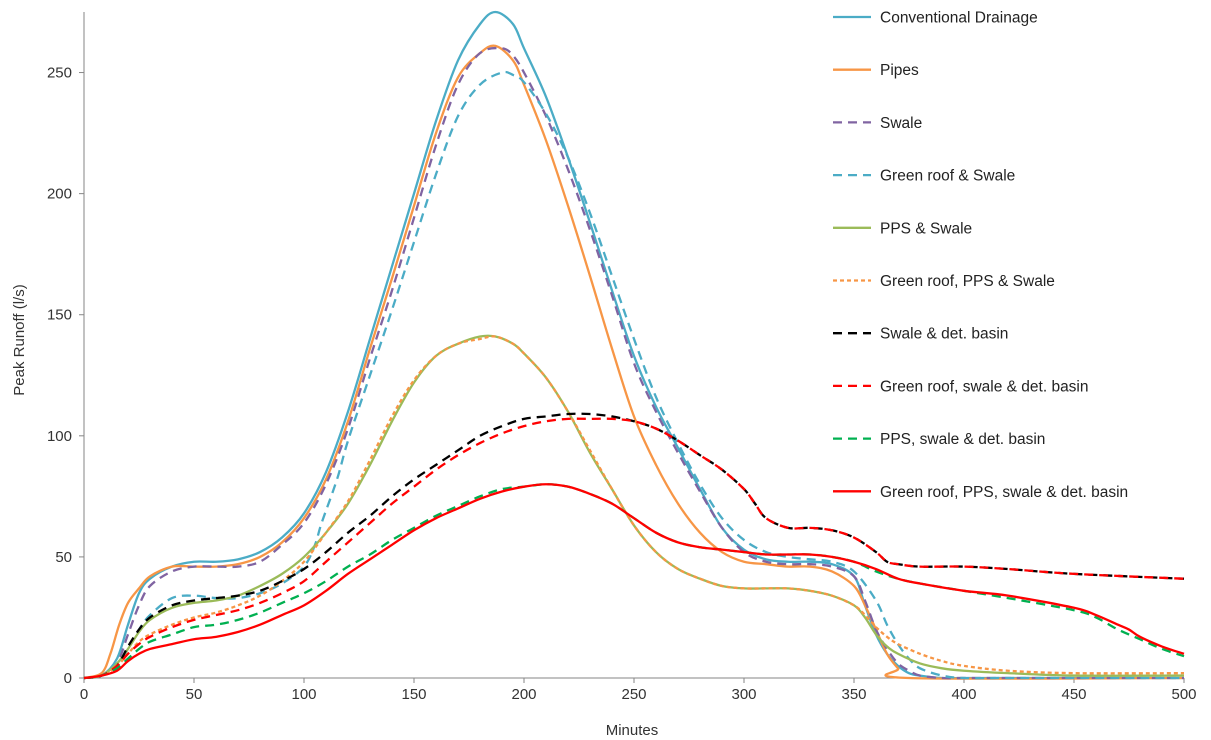 This screenshot has width=1211, height=740. Describe the element at coordinates (963, 694) in the screenshot. I see `x-tick-label: 400` at that location.